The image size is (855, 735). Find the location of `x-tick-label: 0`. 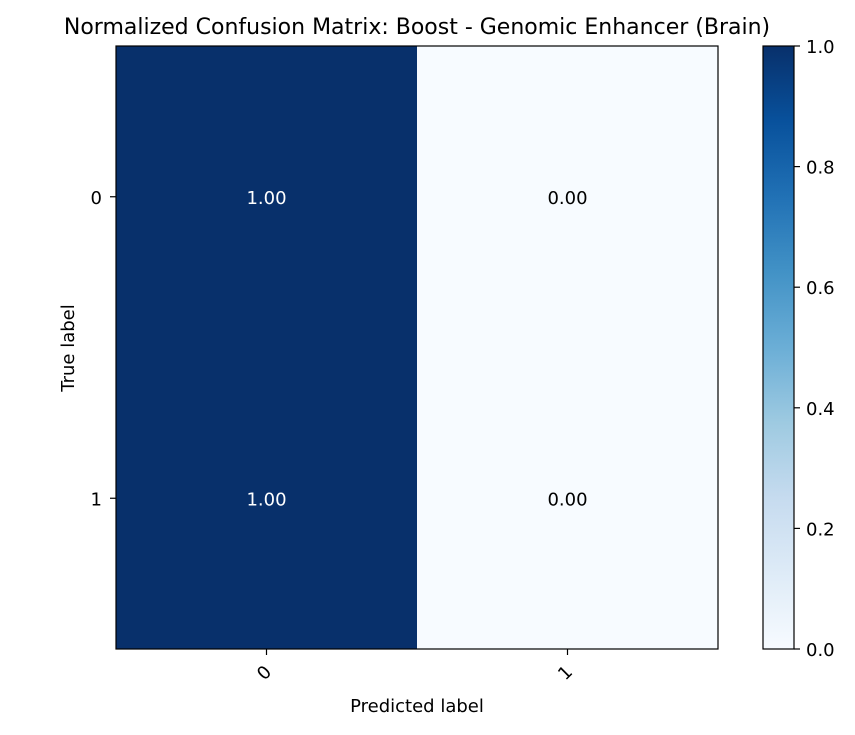

x-tick-label: 0 is located at coordinates (264, 673).